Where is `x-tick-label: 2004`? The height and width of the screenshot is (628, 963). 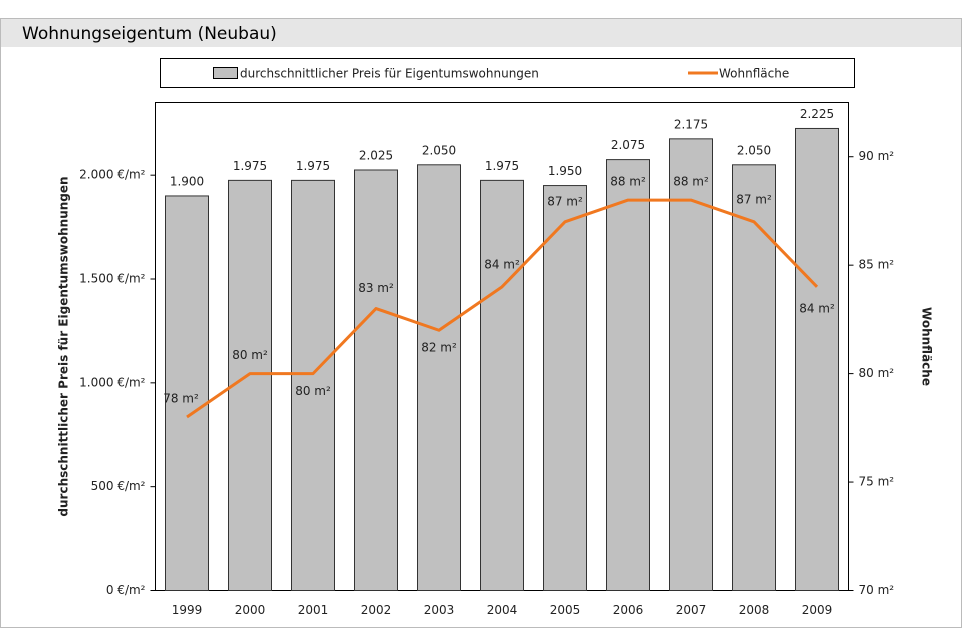 x-tick-label: 2004 is located at coordinates (502, 610).